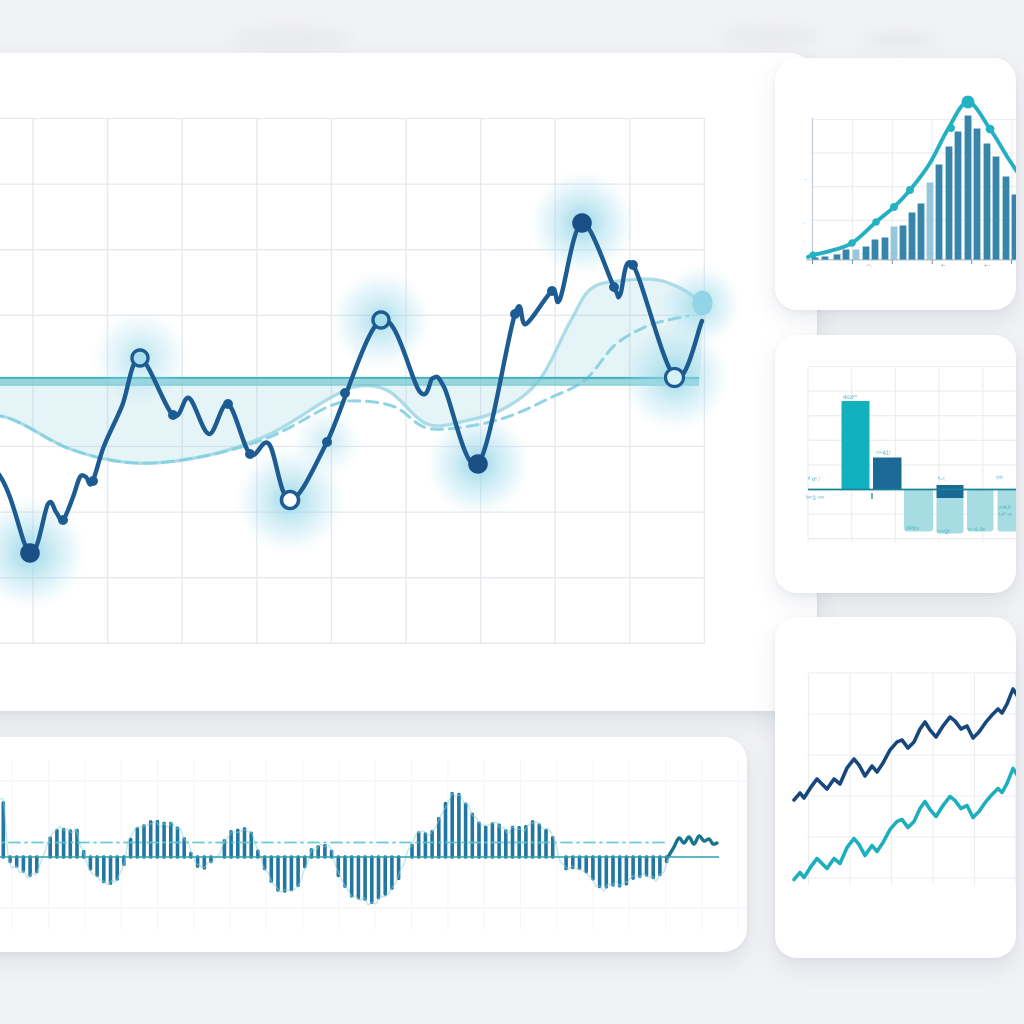  What do you see at coordinates (1005, 508) in the screenshot?
I see `svg-text: ᵒᵒᵜᴸᴰ` at bounding box center [1005, 508].